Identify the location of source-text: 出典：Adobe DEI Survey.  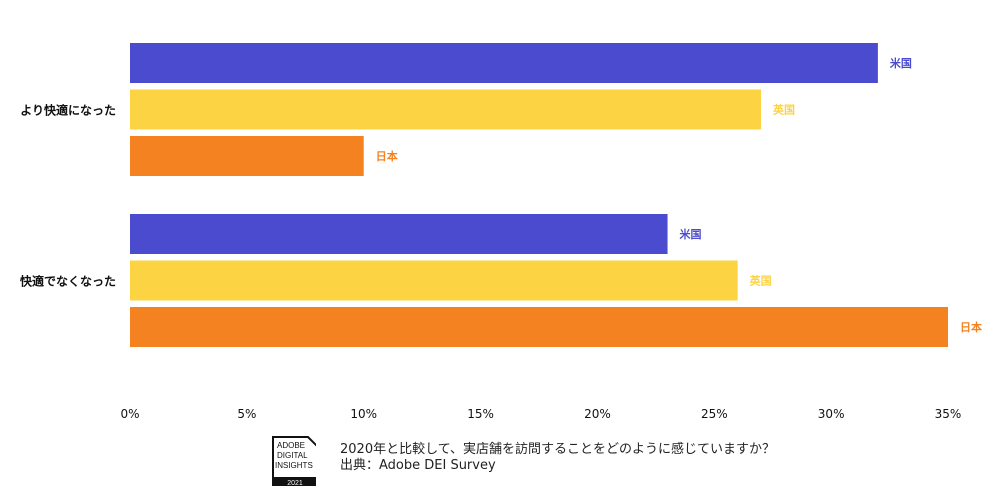
(418, 465).